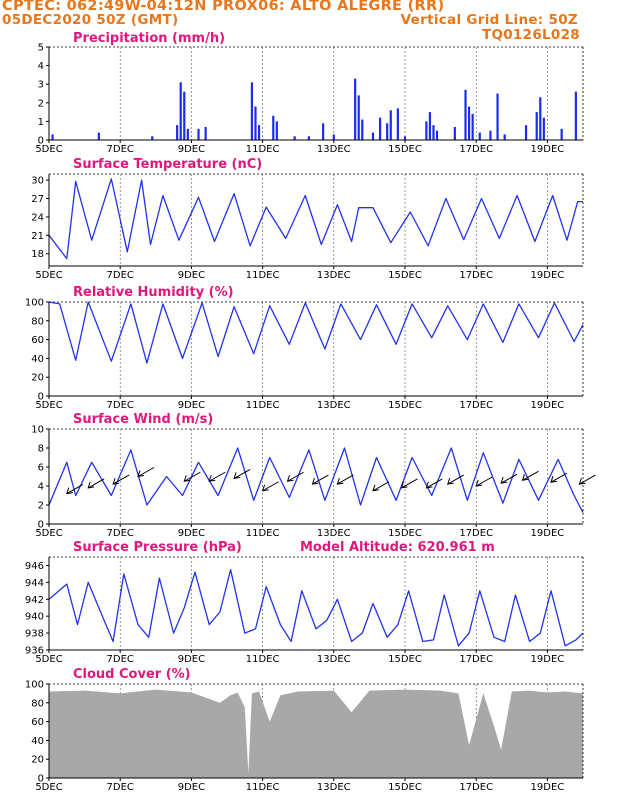  Describe the element at coordinates (120, 659) in the screenshot. I see `pres-xtick-label: 7DEC` at that location.